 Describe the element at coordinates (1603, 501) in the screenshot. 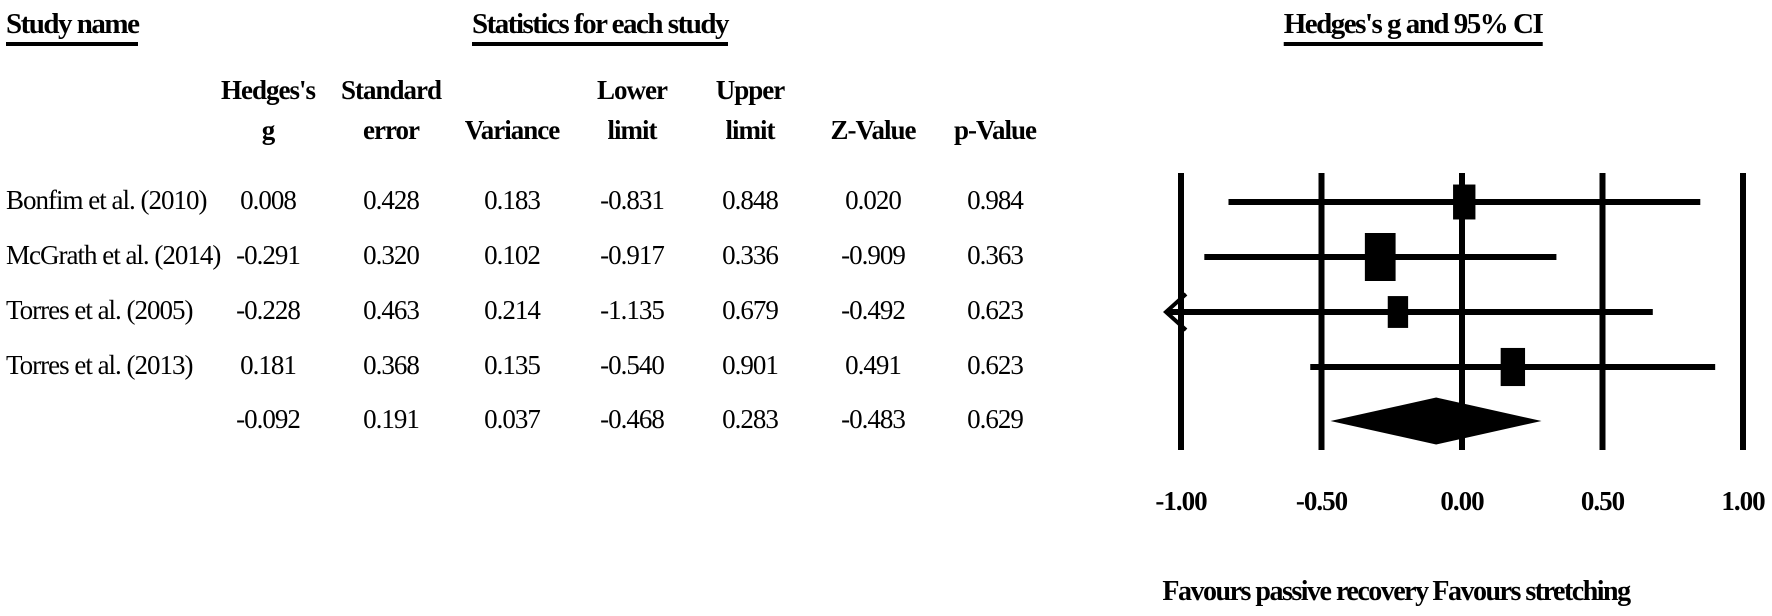

I see `axis-tick-label: 0.50` at that location.